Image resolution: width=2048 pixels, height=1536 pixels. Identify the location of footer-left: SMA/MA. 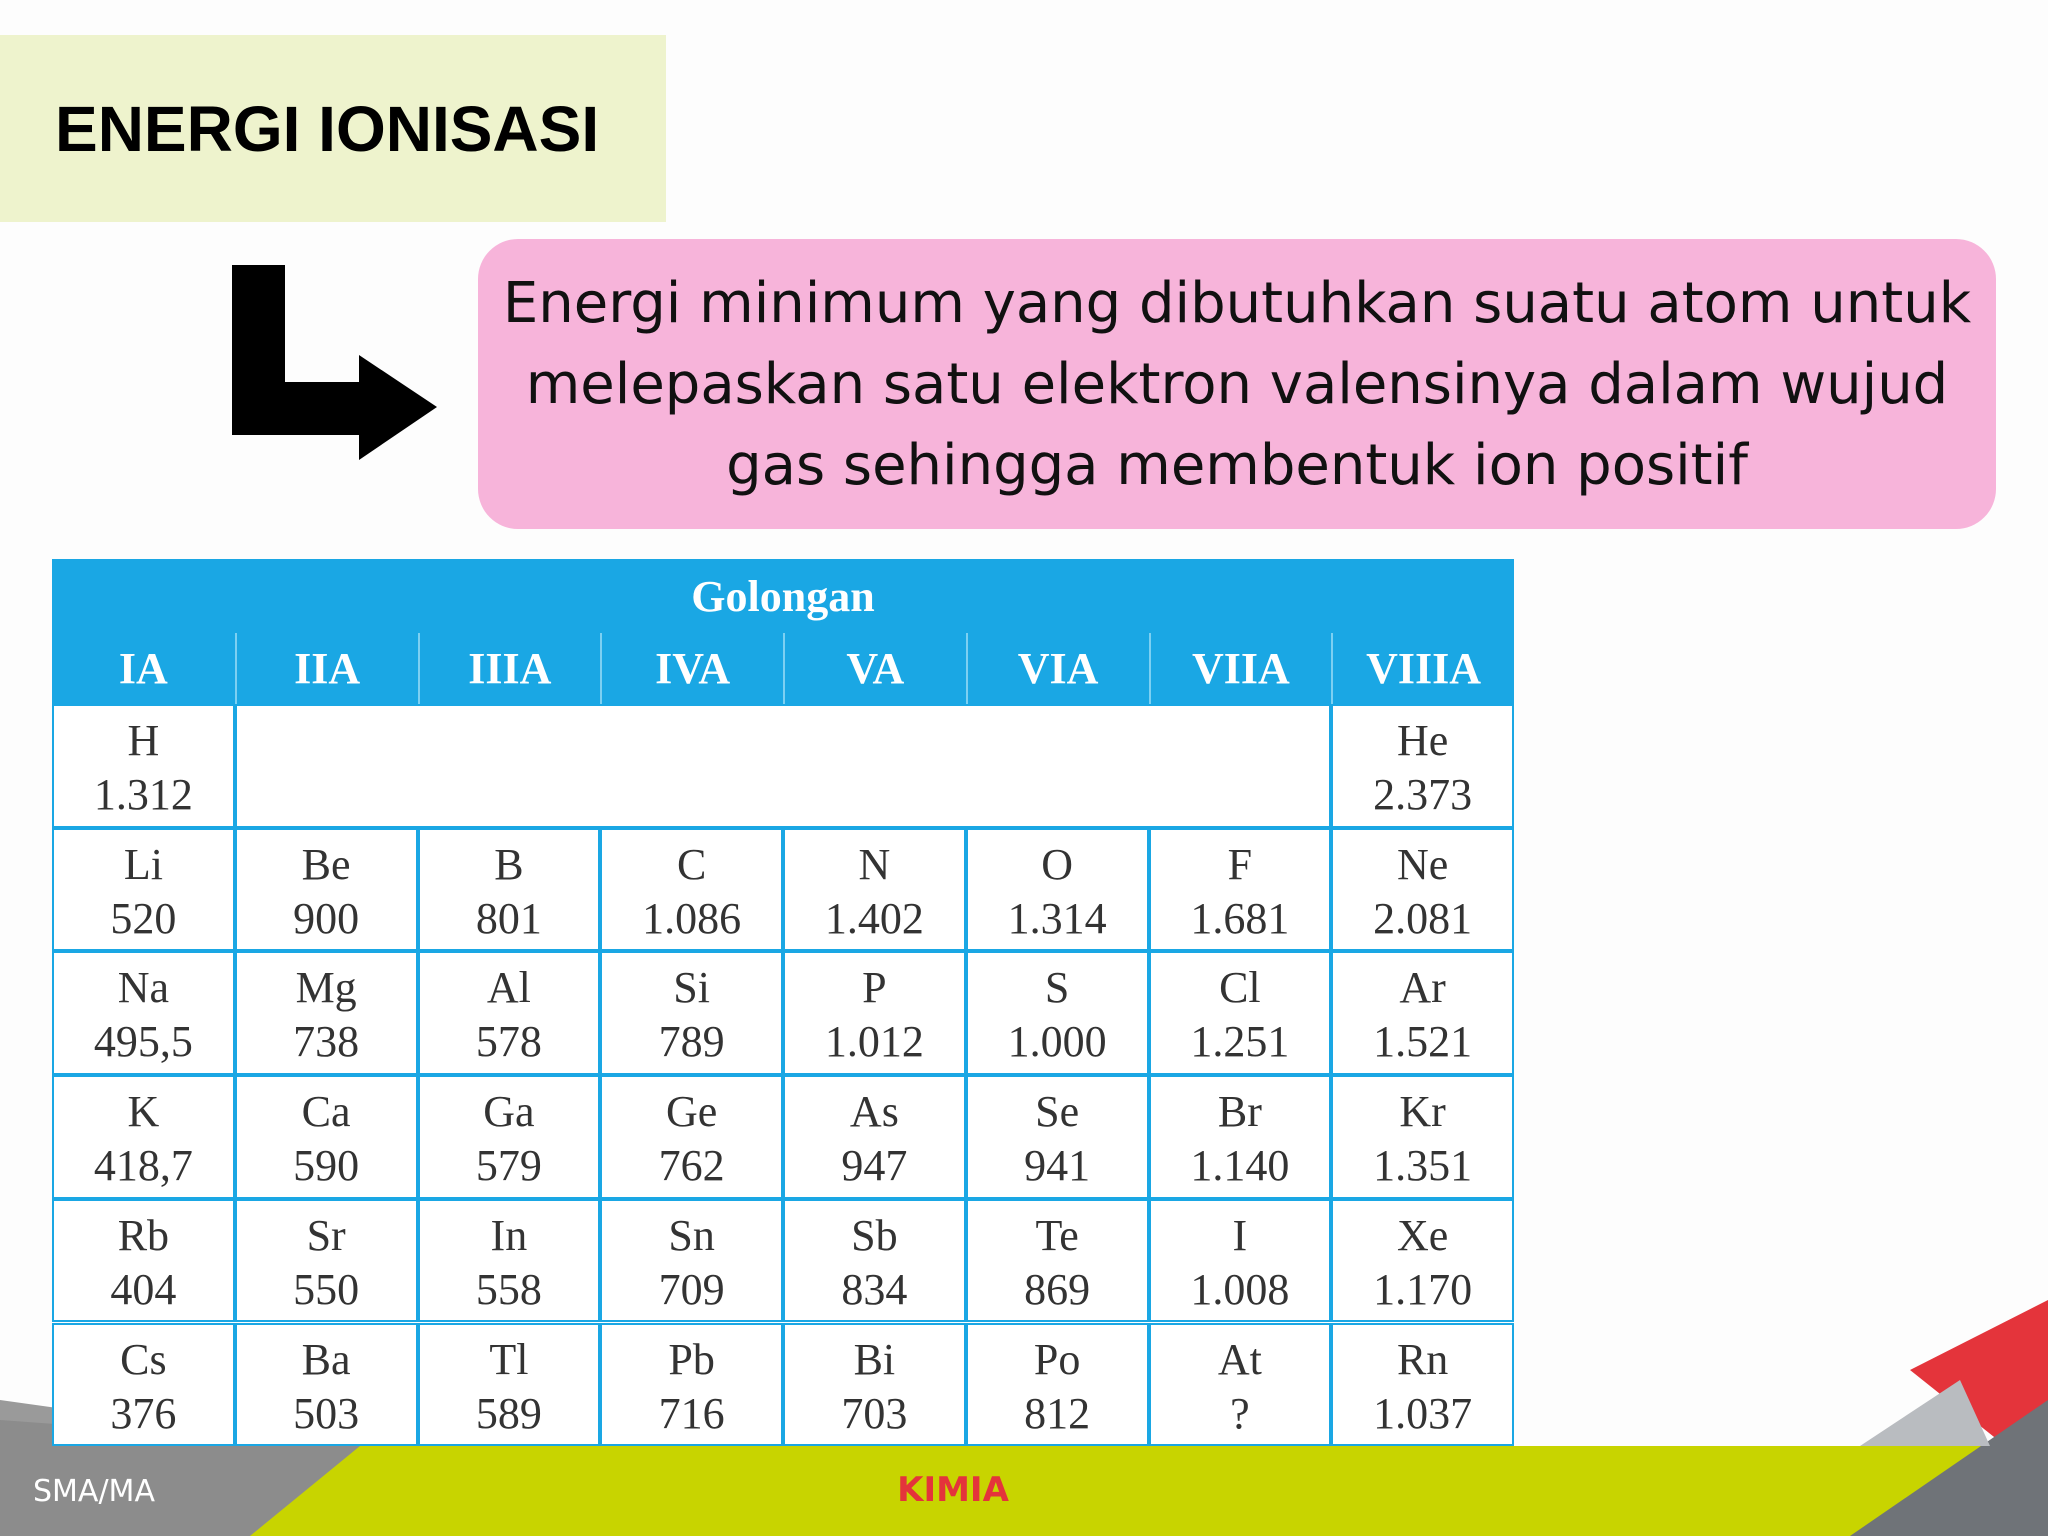
(94, 1491).